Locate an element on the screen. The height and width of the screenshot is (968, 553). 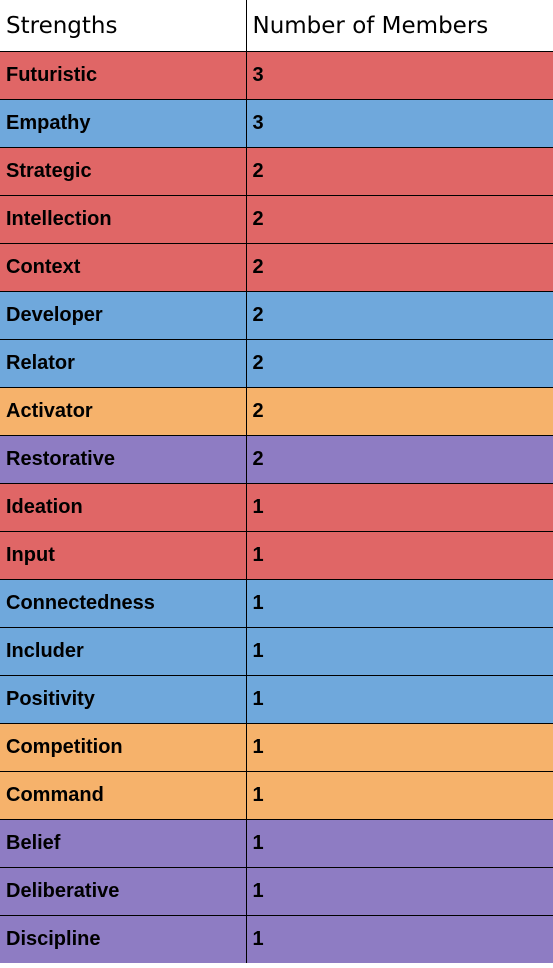
table-row: Positivity 1 is located at coordinates (276, 699).